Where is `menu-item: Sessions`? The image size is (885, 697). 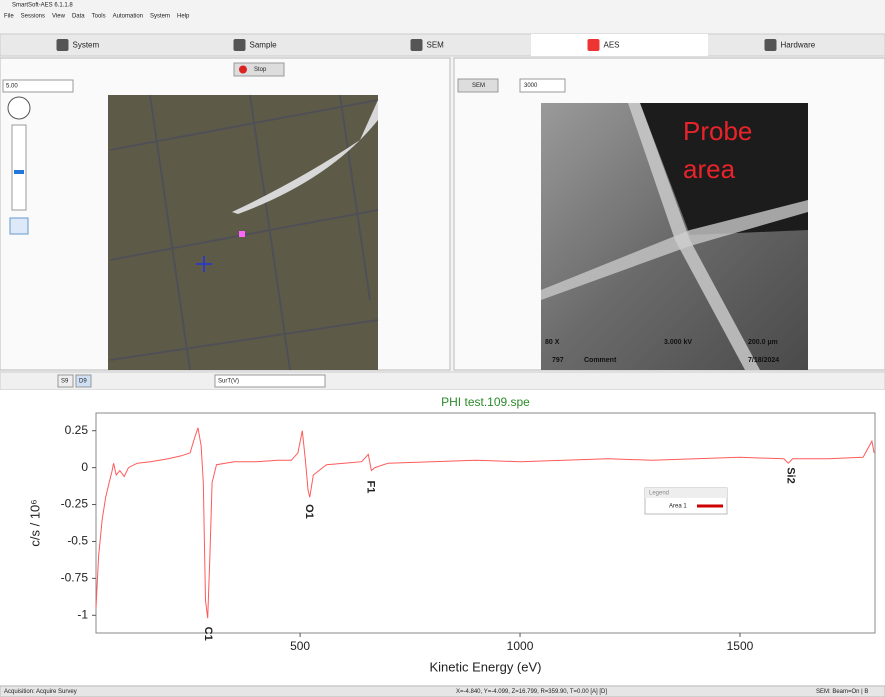
menu-item: Sessions is located at coordinates (33, 17).